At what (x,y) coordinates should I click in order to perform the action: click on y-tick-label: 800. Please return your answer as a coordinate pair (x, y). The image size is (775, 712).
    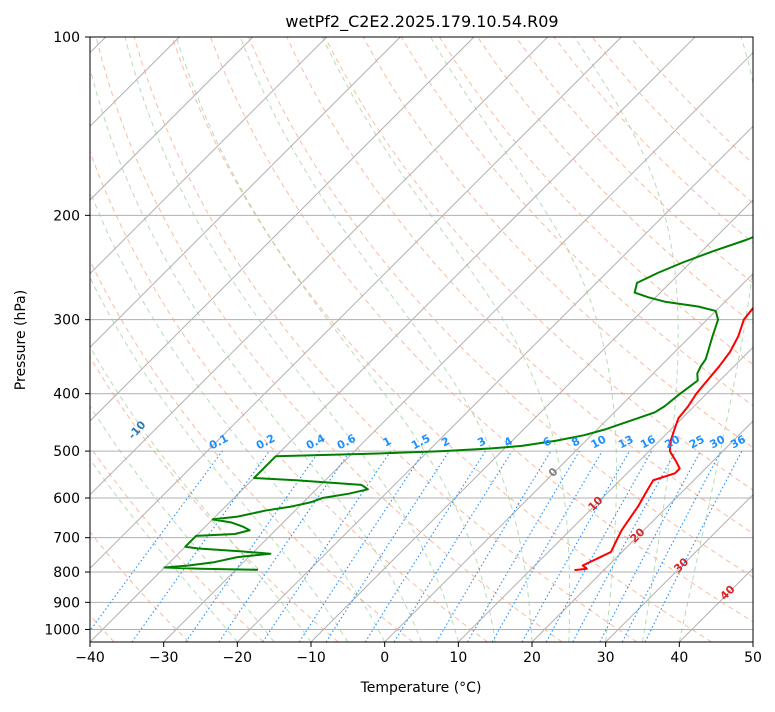
    Looking at the image, I should click on (66, 573).